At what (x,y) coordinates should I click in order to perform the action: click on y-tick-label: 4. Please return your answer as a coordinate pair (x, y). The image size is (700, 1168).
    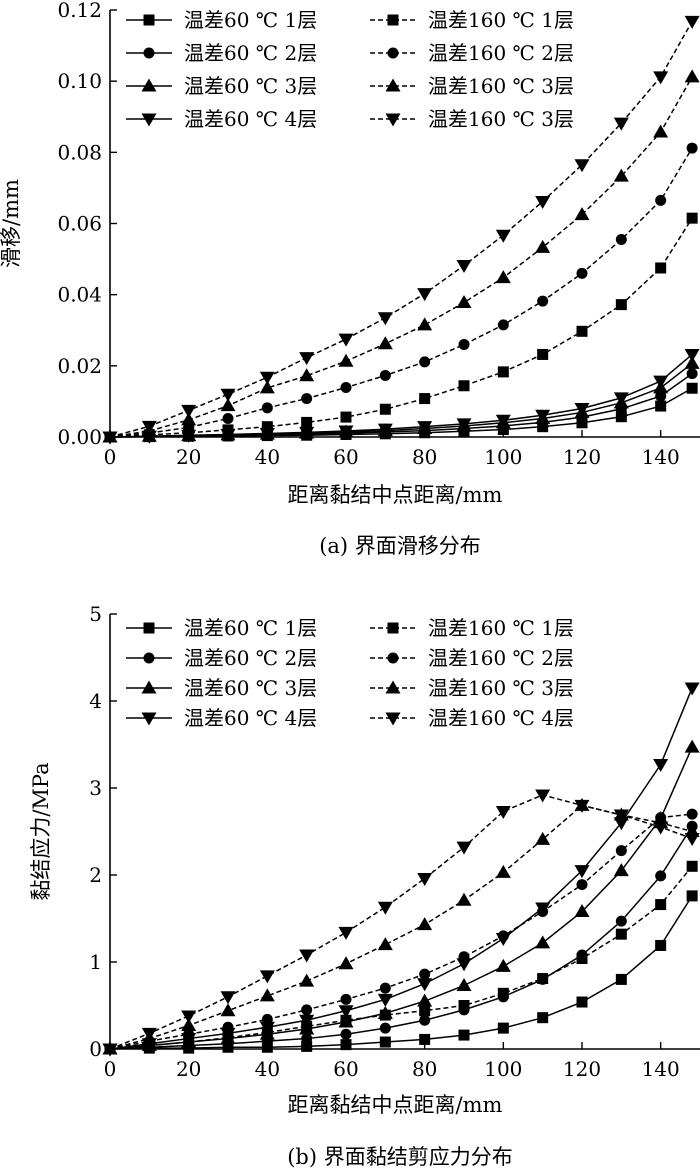
    Looking at the image, I should click on (95, 701).